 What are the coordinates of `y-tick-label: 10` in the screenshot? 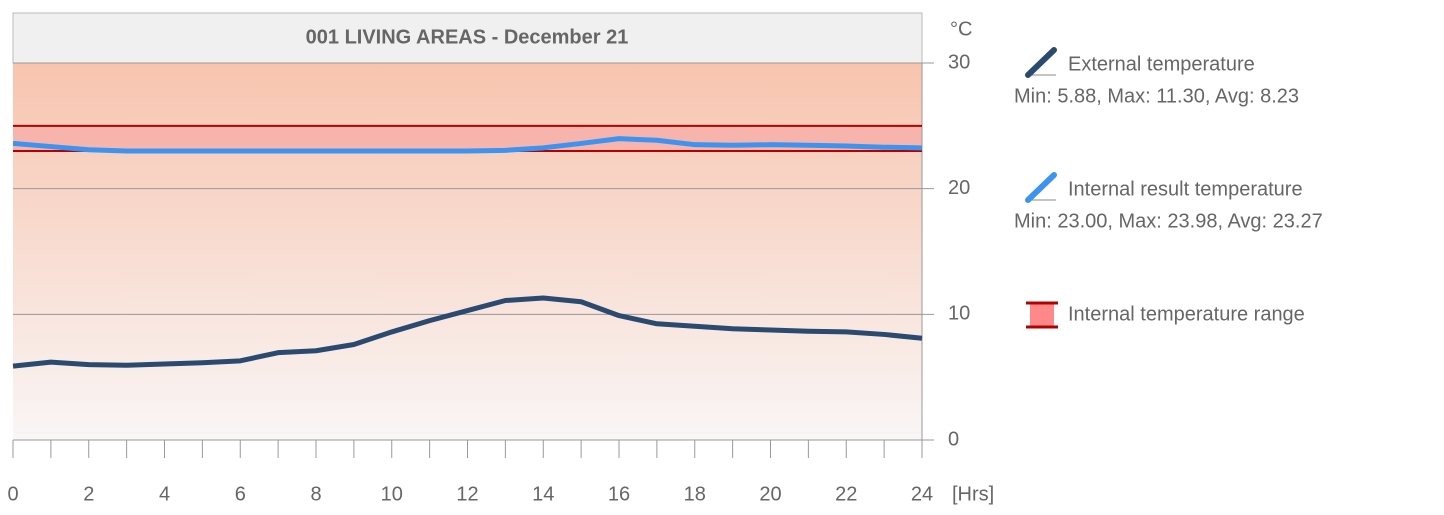 It's located at (959, 314).